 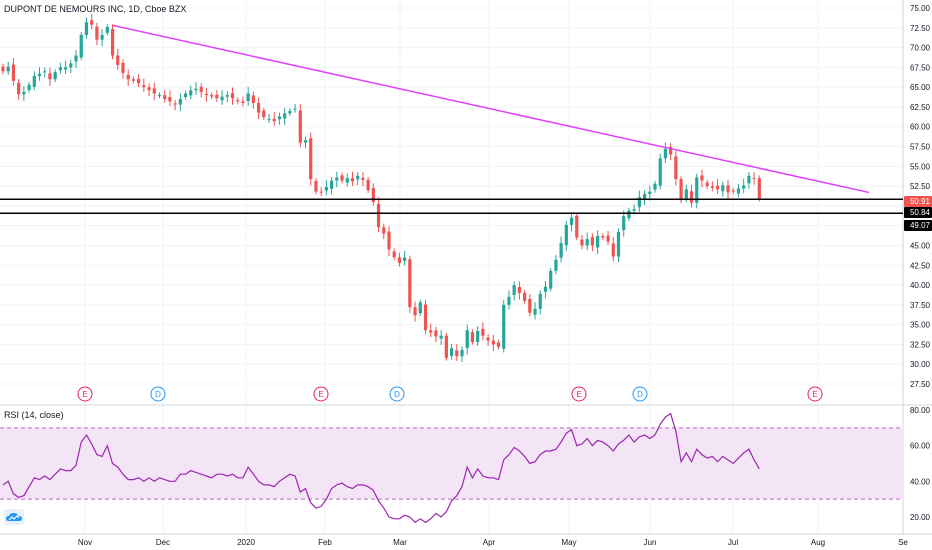 I want to click on price-tick-label: 57.50, so click(x=920, y=147).